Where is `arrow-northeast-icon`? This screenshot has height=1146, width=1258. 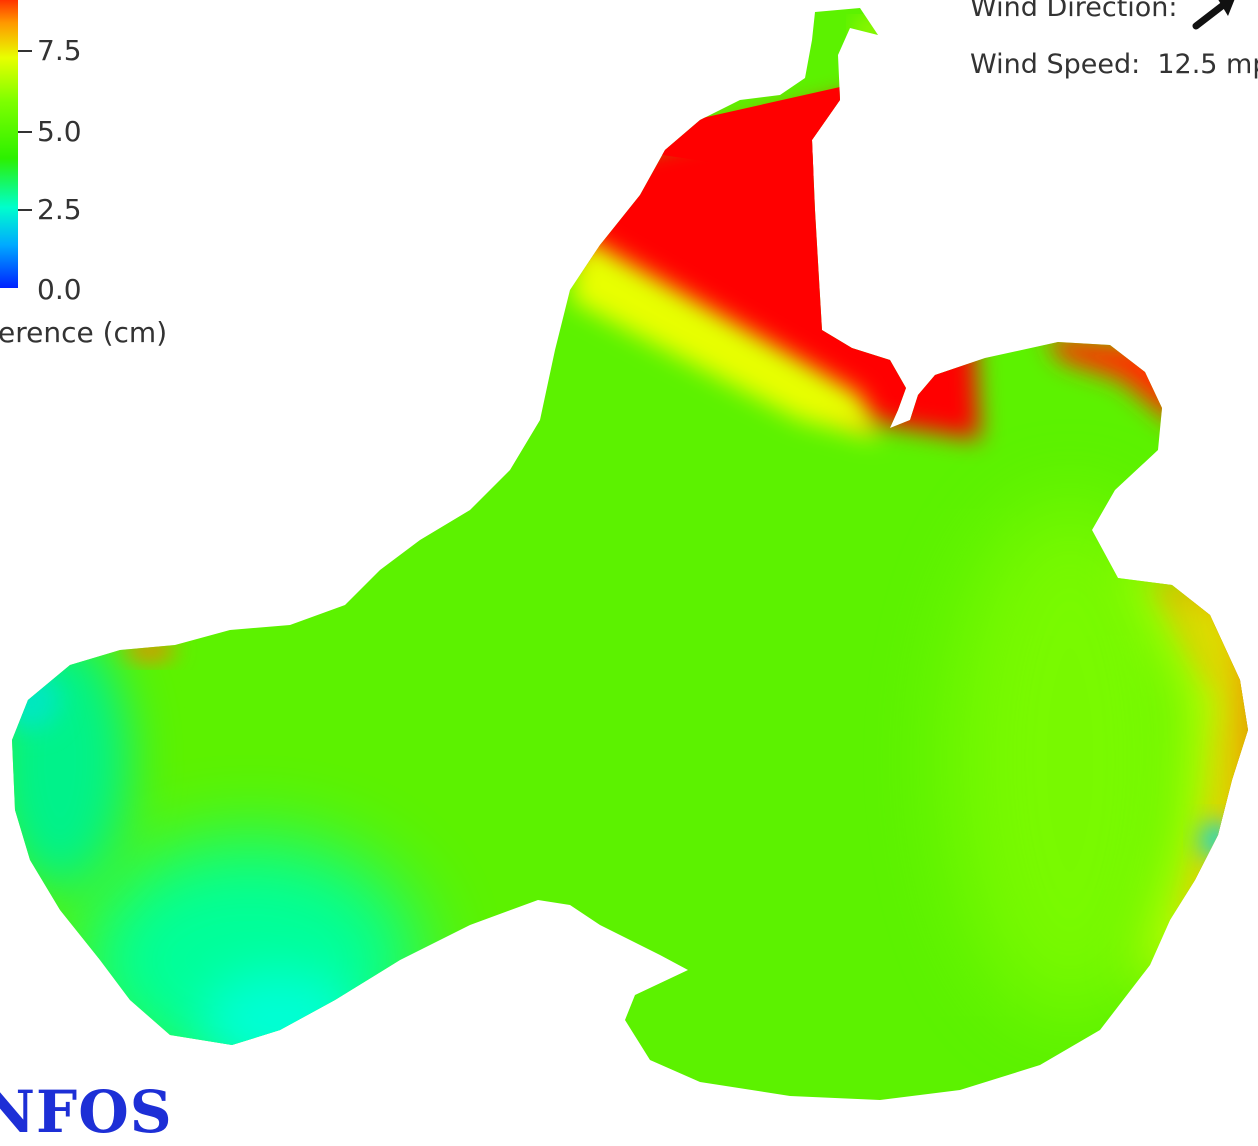 arrow-northeast-icon is located at coordinates (1213, 15).